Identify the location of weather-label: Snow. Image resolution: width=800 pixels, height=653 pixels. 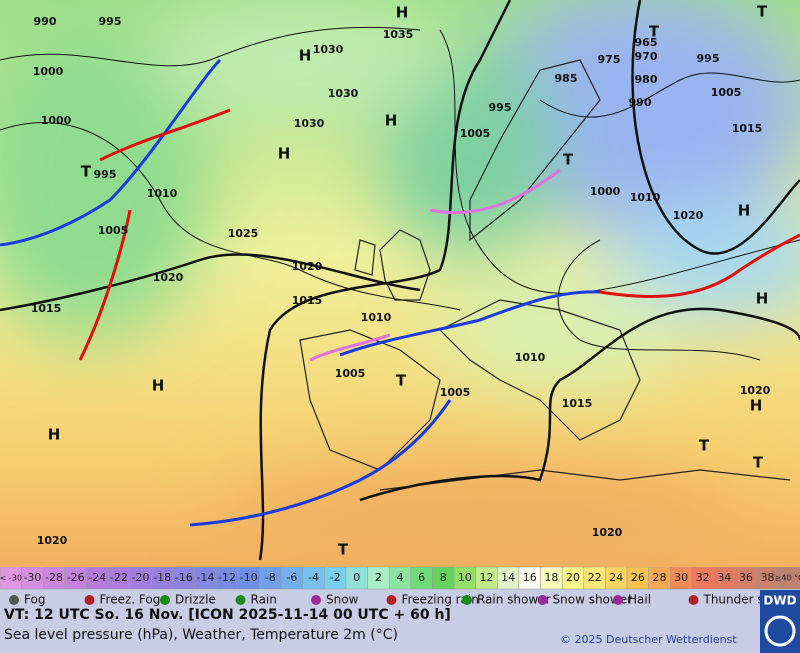
(342, 600).